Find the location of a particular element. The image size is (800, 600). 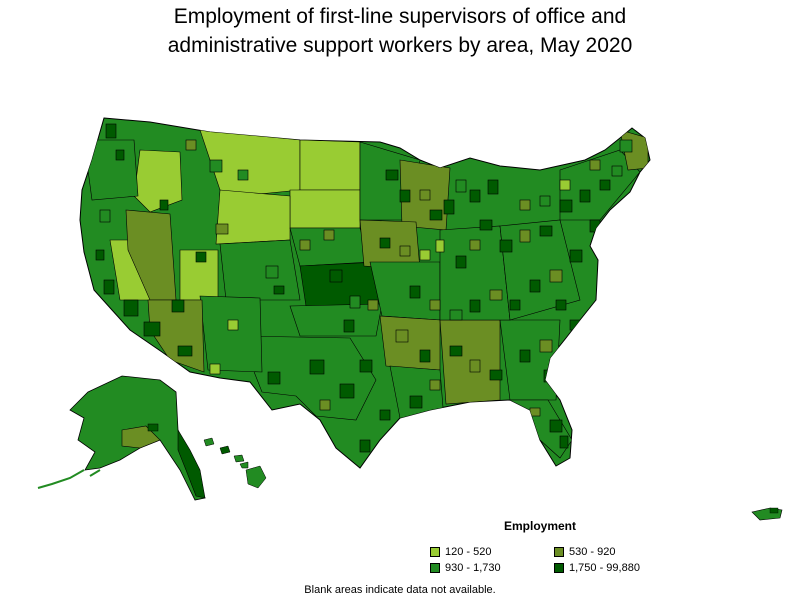

legend-label: 1,750 - 99,880 is located at coordinates (604, 568).